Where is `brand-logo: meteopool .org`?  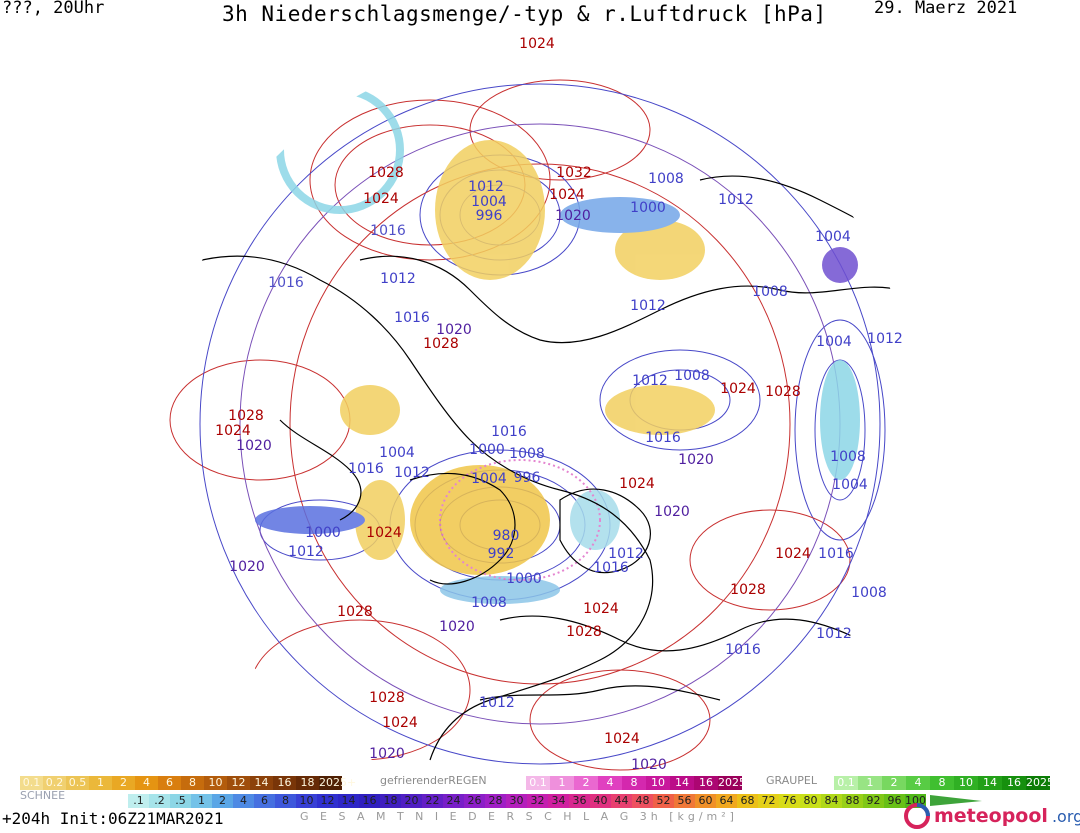 brand-logo: meteopool .org is located at coordinates (992, 816).